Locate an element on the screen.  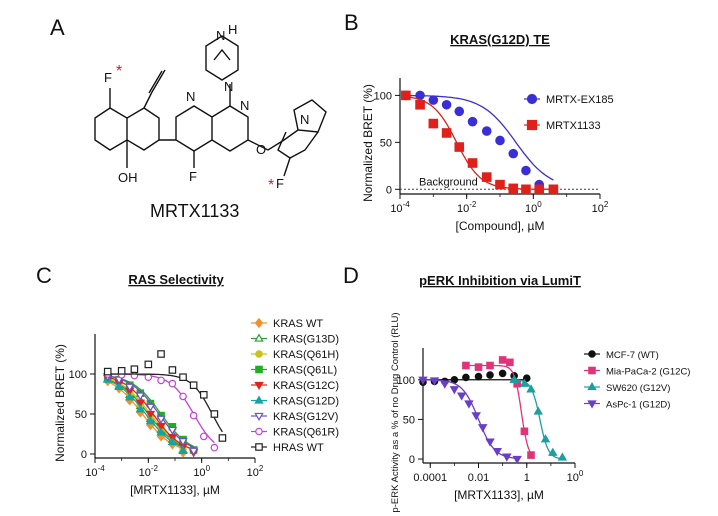
pyrrolizidine is located at coordinates (302, 129).